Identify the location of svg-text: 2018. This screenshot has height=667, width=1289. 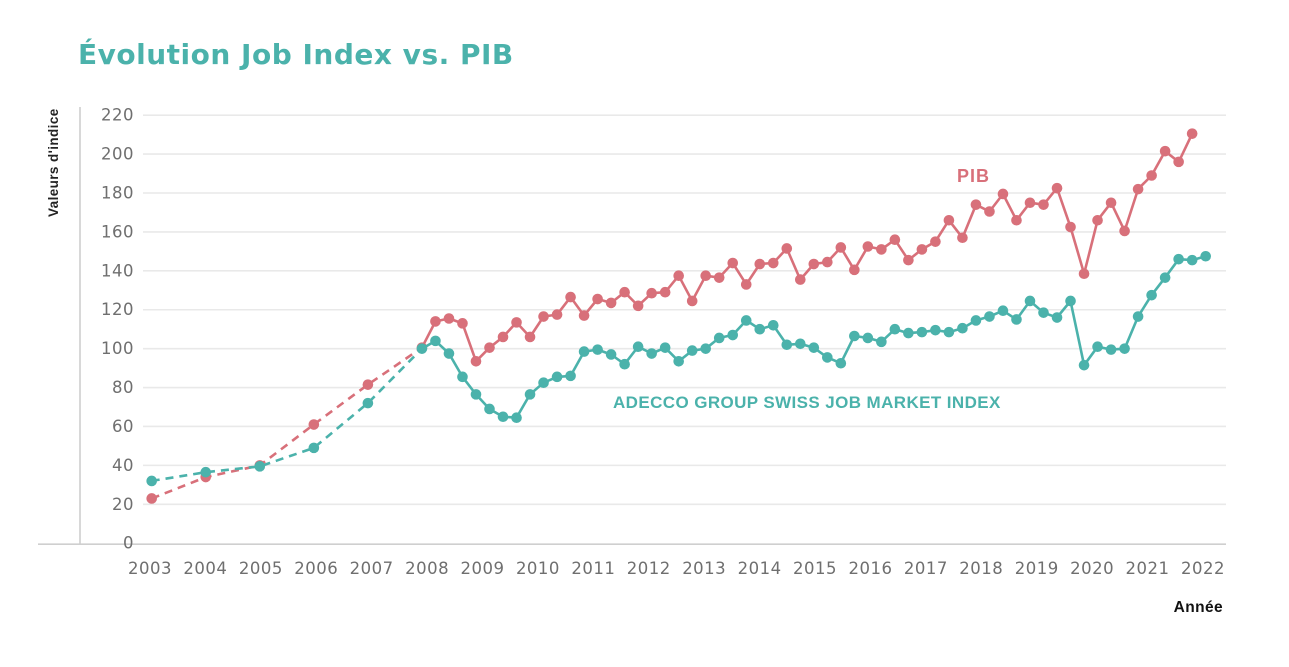
(981, 568).